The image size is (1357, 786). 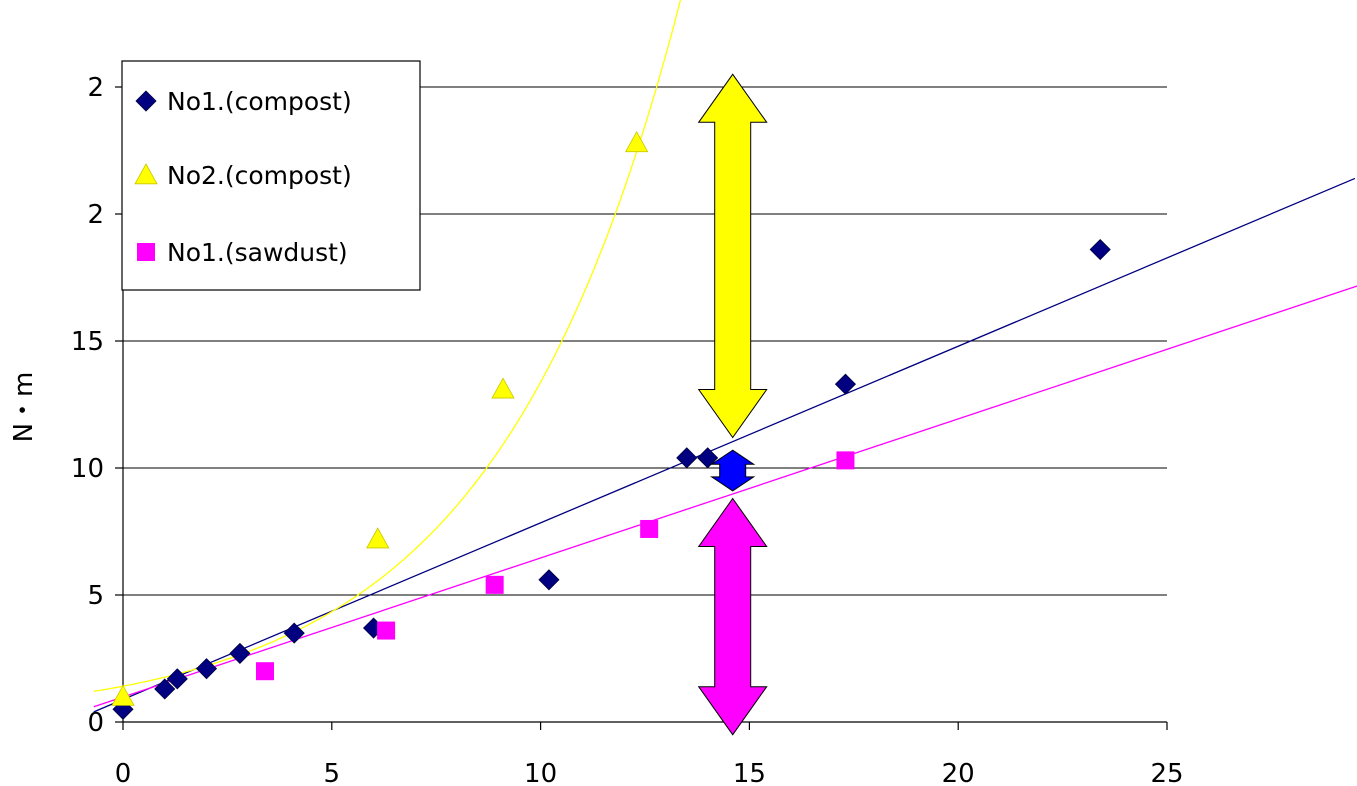 I want to click on y-tick-label: 15, so click(x=87, y=342).